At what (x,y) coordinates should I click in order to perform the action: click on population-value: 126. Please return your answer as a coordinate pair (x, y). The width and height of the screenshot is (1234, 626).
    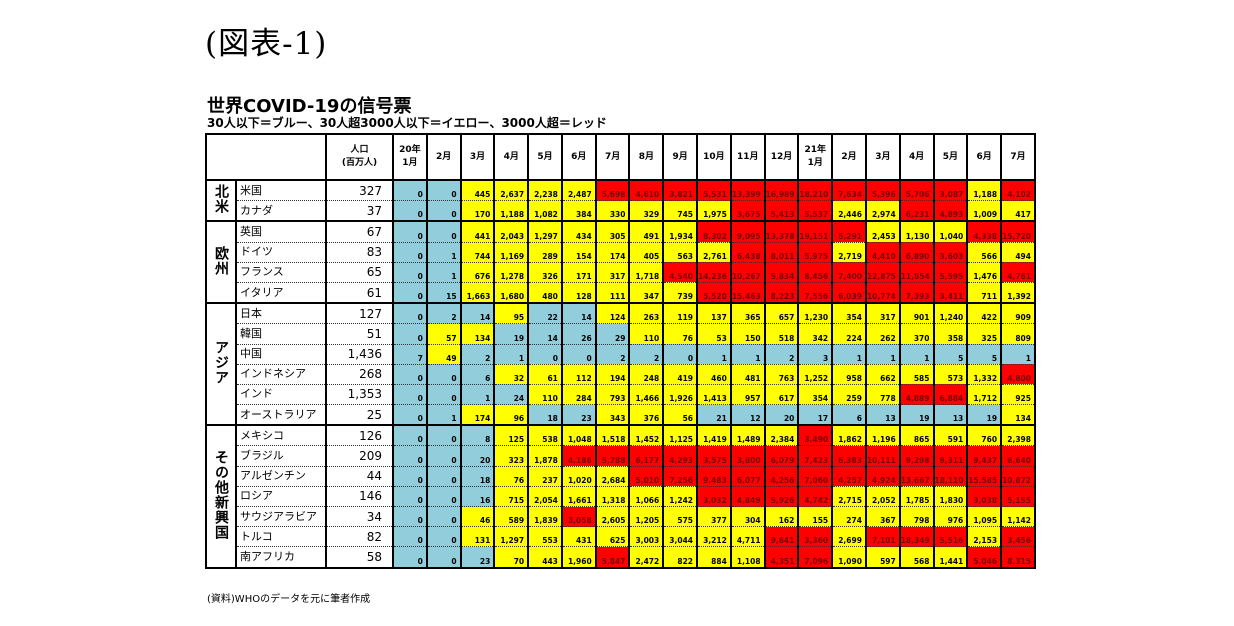
    Looking at the image, I should click on (359, 436).